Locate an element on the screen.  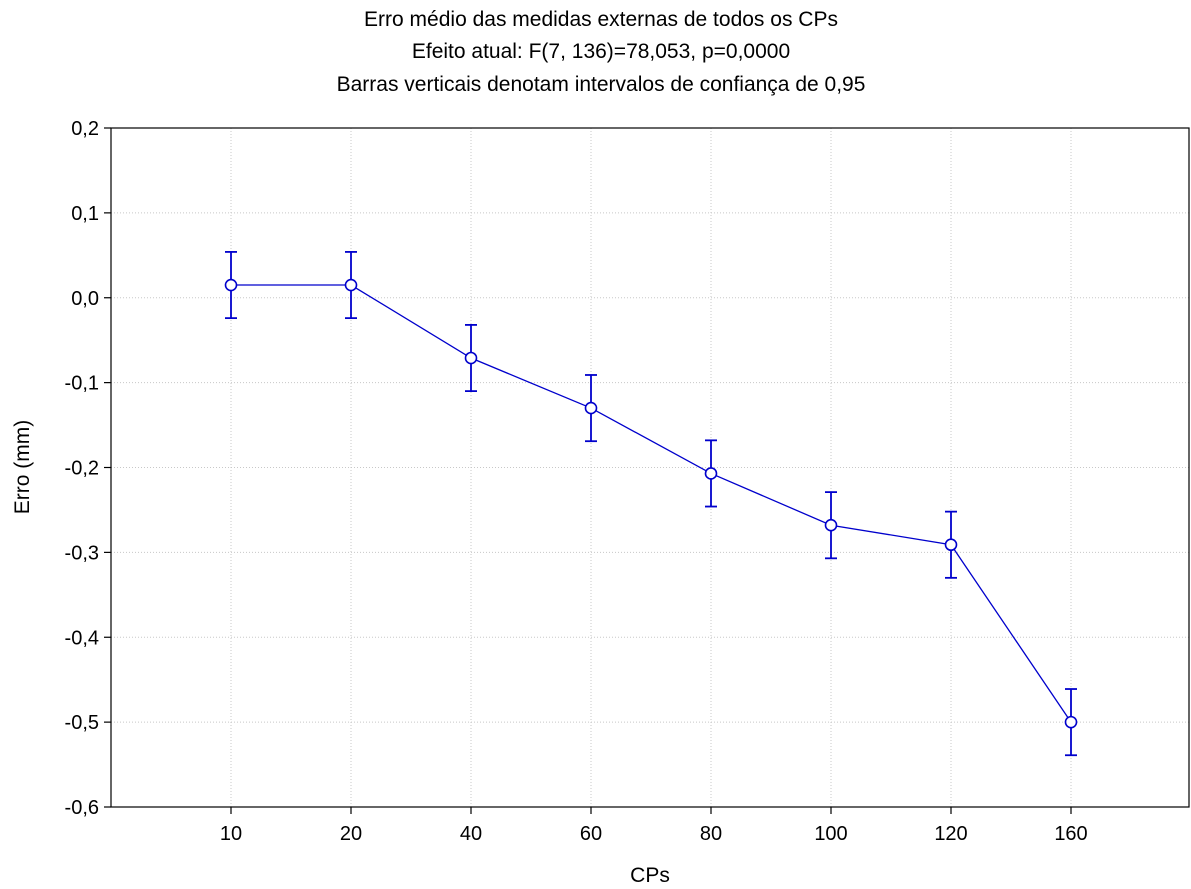
y-tick-label: 0,2 is located at coordinates (85, 129).